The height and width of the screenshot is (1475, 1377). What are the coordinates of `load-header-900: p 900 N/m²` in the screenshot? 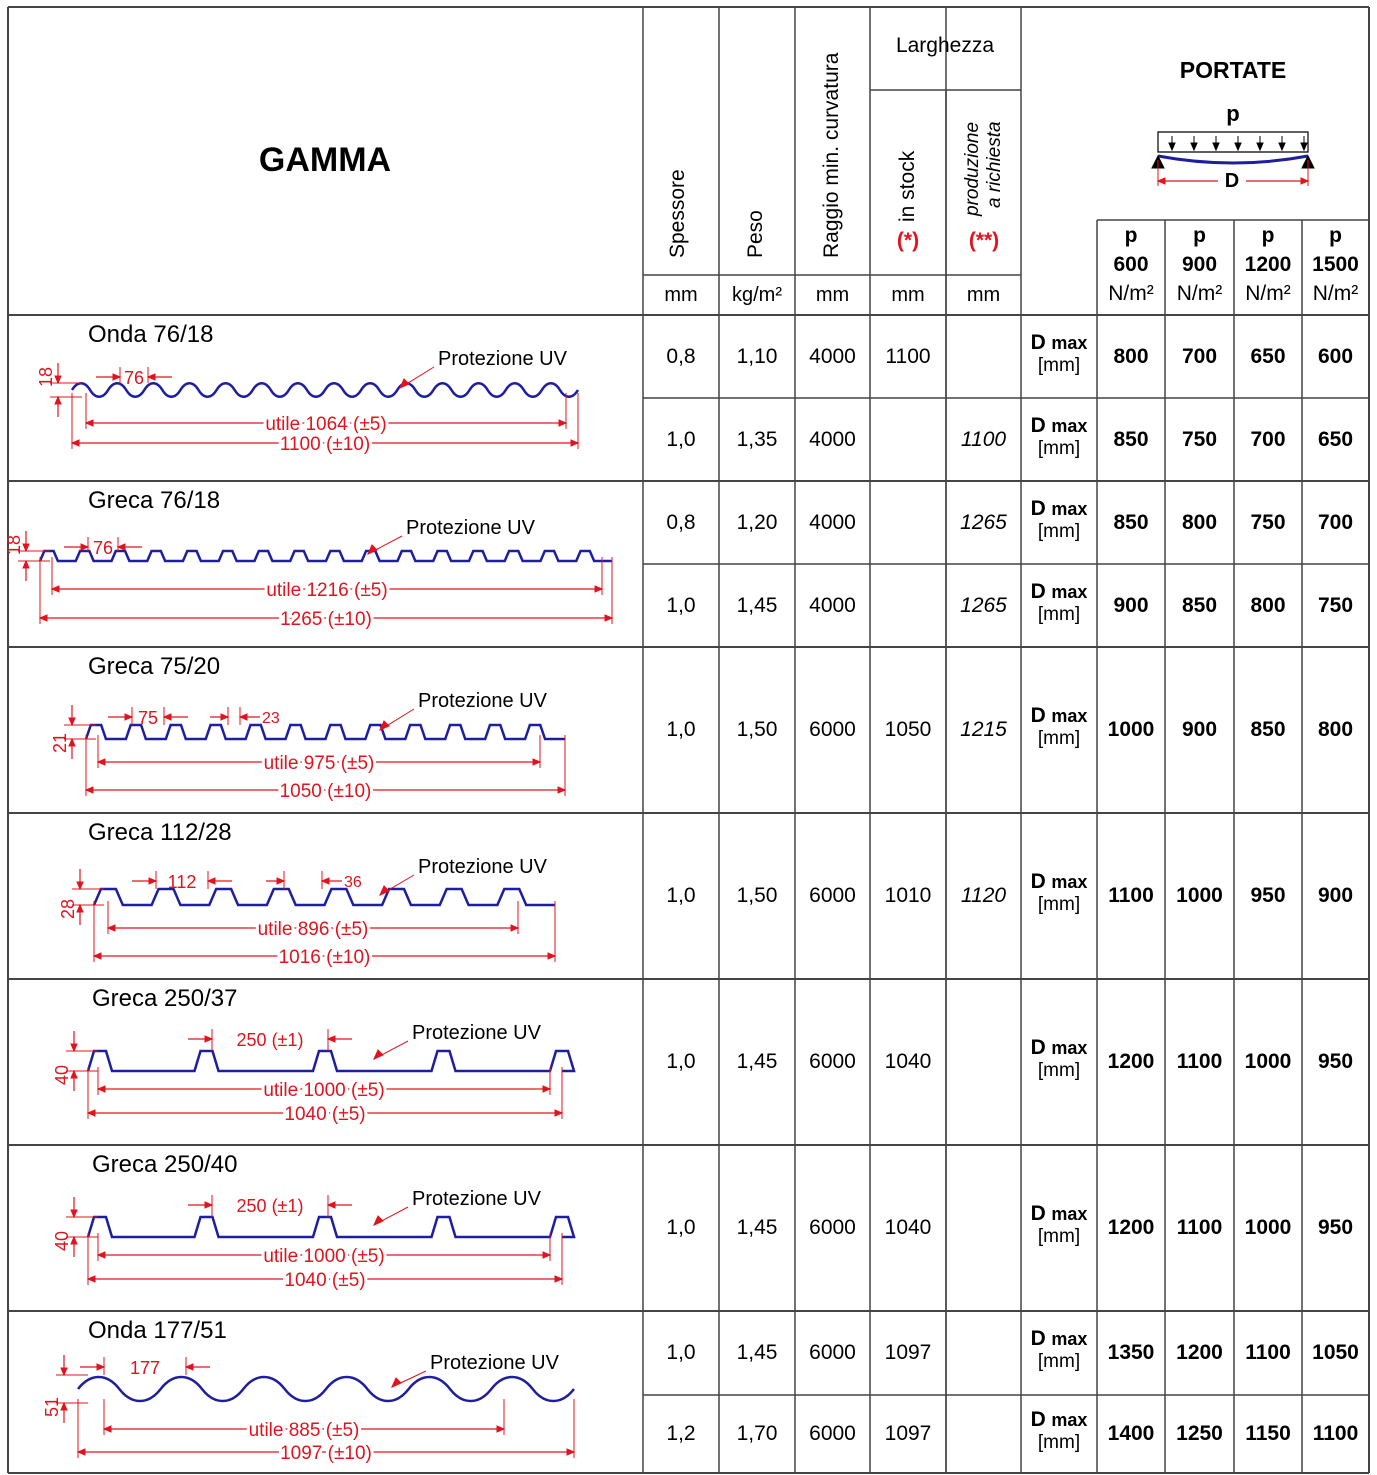 It's located at (1199, 264).